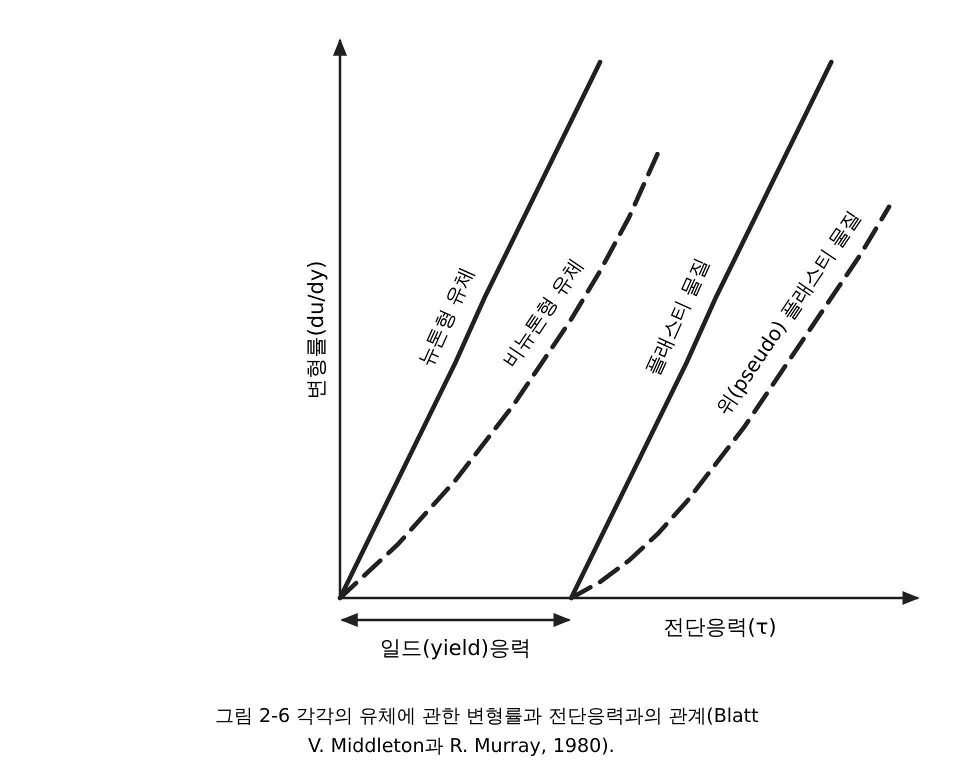 This screenshot has width=970, height=769. Describe the element at coordinates (487, 716) in the screenshot. I see `caption: 그림 2-6 각각의 유체에 관한 변형률과 전단응력과의 관계(Blatt` at that location.